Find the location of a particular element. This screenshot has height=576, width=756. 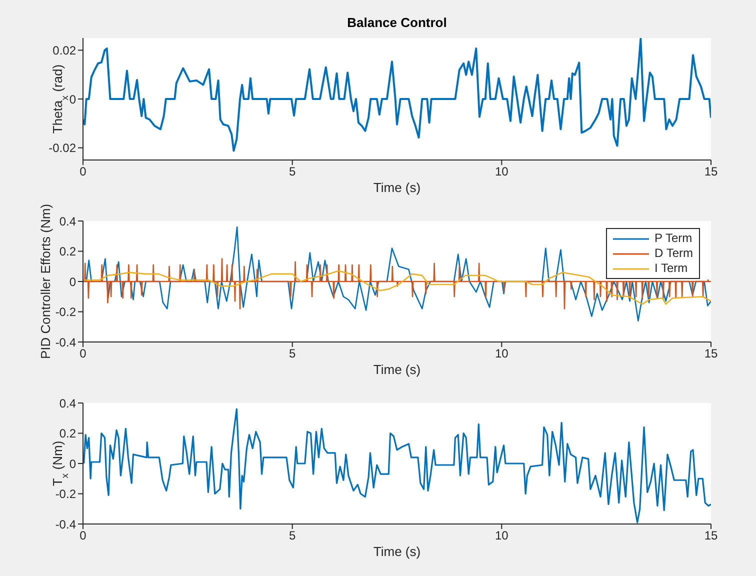

y-tick-label: -0.02 is located at coordinates (62, 148).